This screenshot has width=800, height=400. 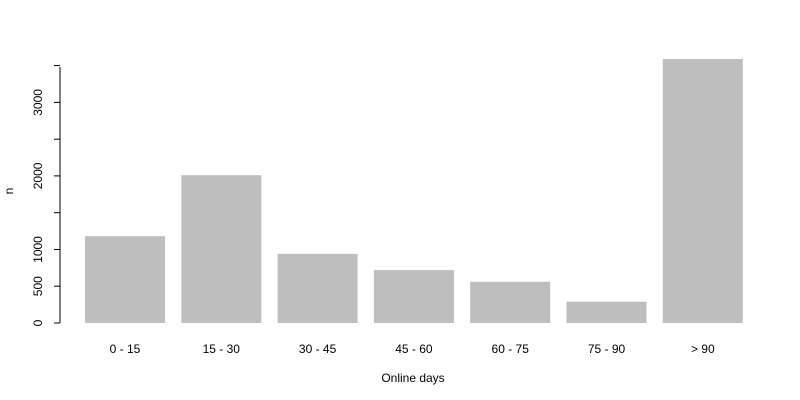 I want to click on y-tick-label: 500, so click(x=38, y=286).